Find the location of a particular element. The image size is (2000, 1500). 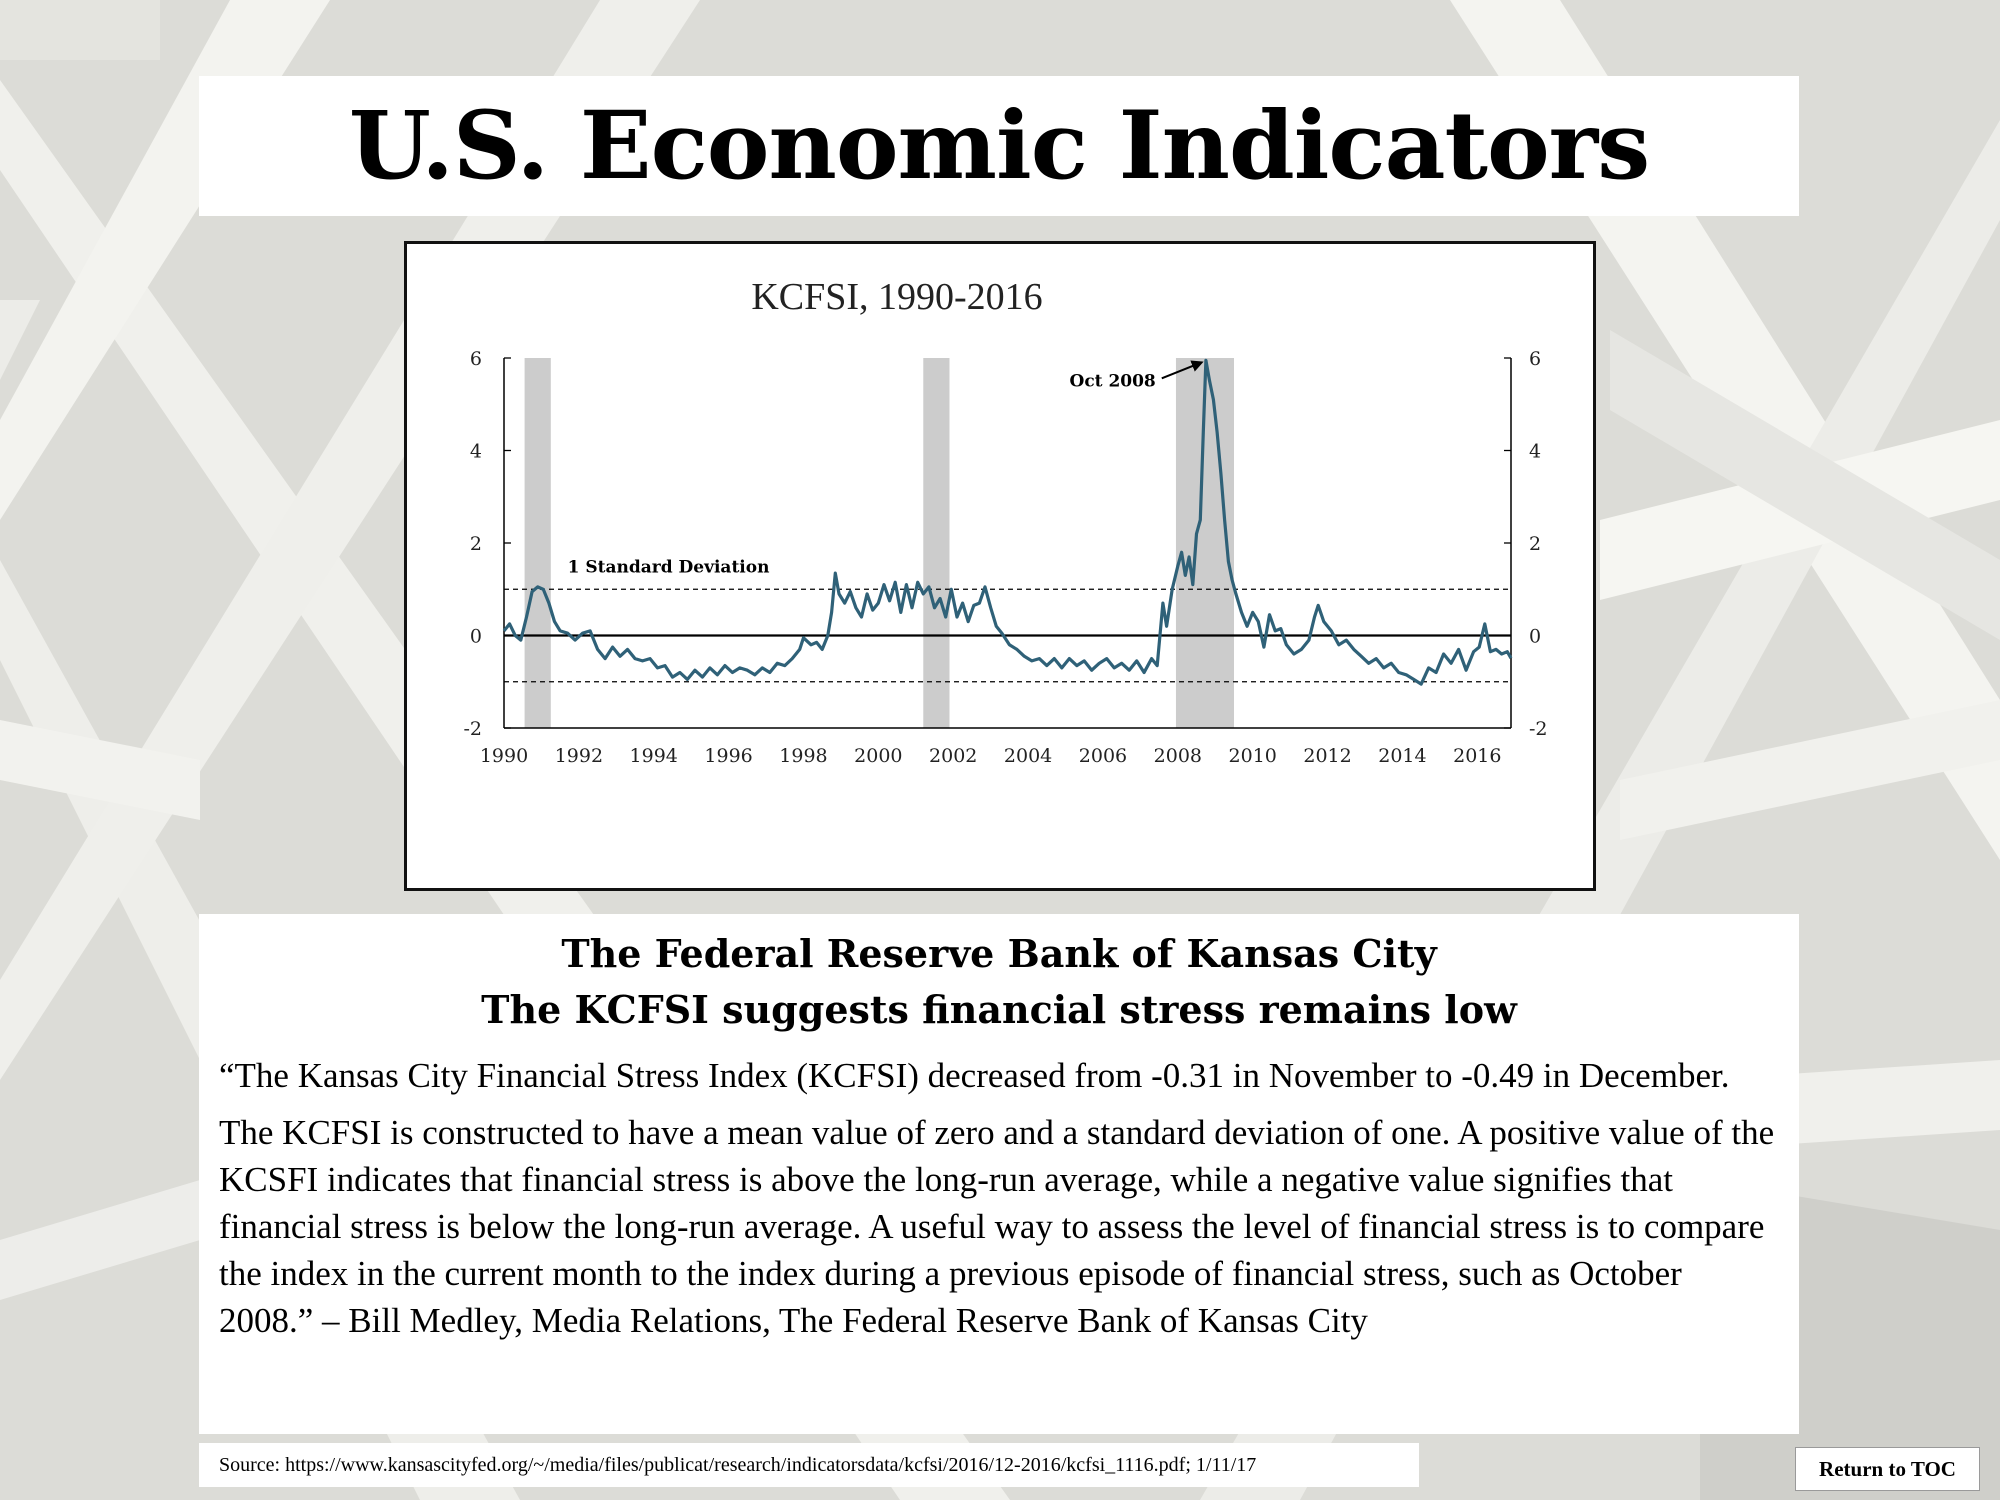

x-tick-label: 1994 is located at coordinates (654, 756).